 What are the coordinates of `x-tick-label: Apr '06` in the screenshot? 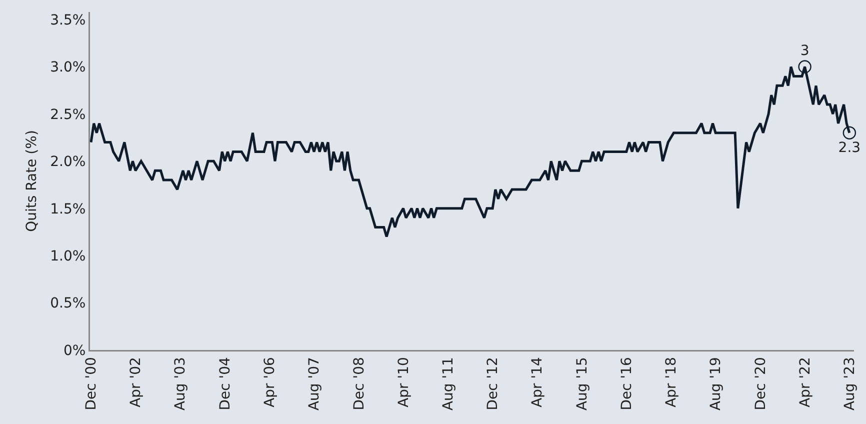 It's located at (270, 382).